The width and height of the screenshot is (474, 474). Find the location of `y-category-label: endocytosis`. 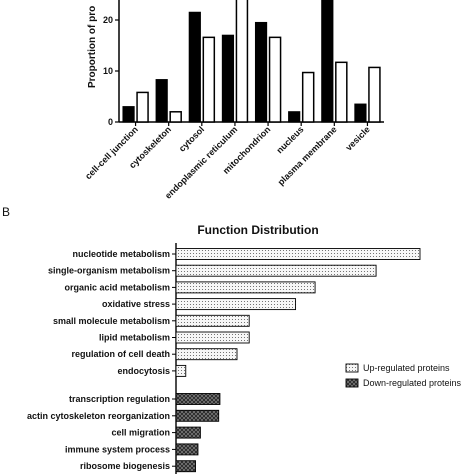

y-category-label: endocytosis is located at coordinates (143, 371).